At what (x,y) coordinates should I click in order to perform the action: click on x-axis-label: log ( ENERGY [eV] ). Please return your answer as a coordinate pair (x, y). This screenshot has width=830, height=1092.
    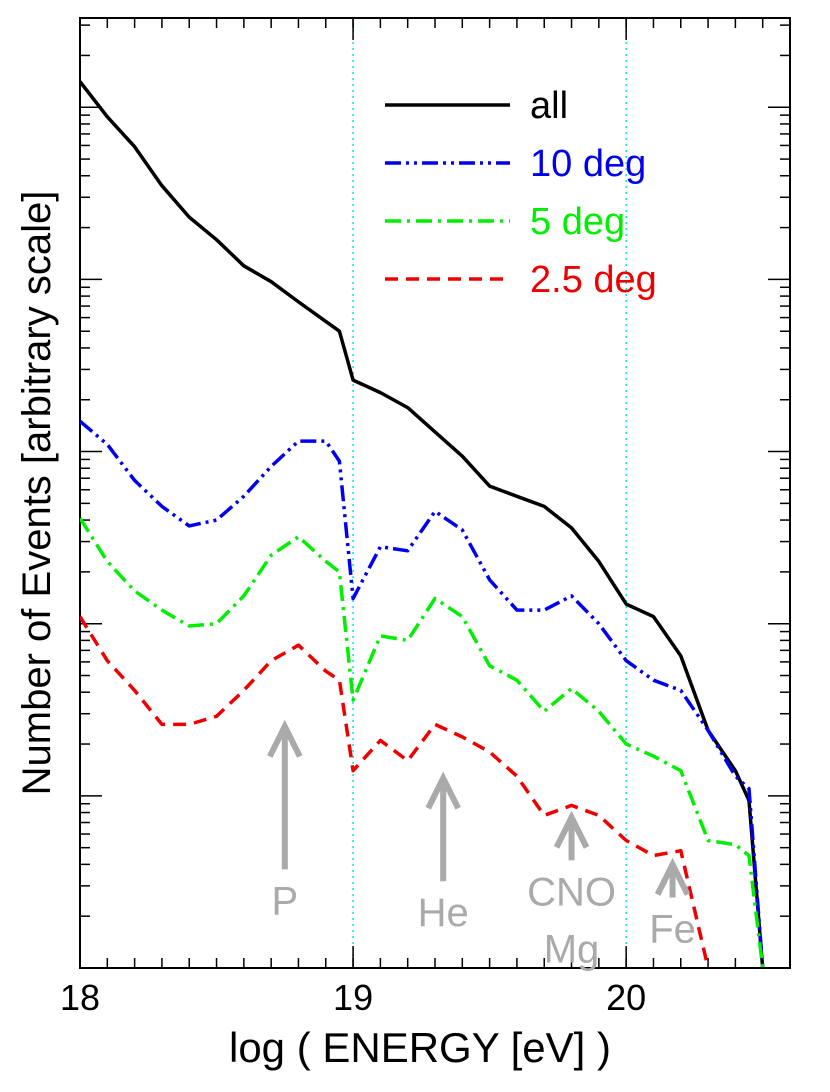
    Looking at the image, I should click on (420, 1047).